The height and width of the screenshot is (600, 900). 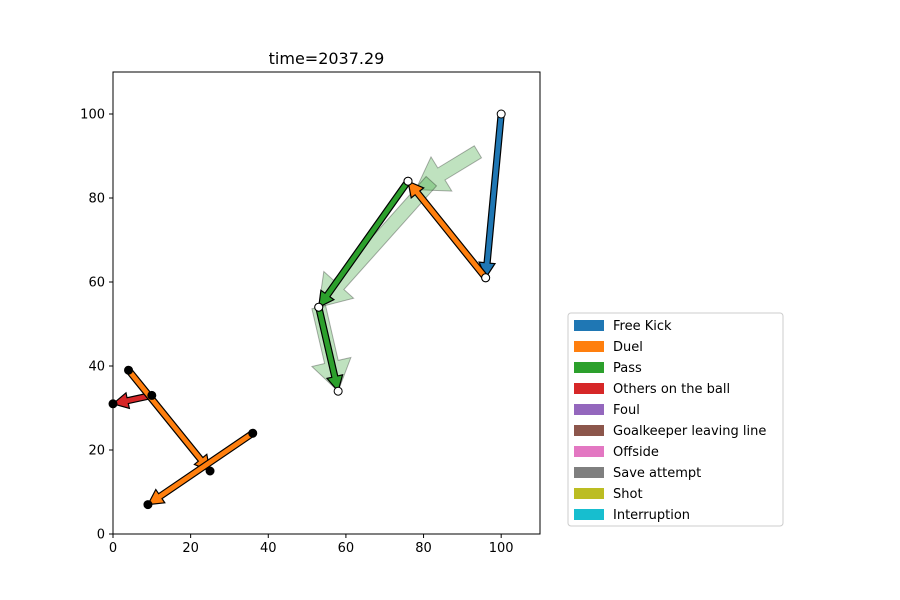 I want to click on y-tick-label: 60, so click(x=96, y=283).